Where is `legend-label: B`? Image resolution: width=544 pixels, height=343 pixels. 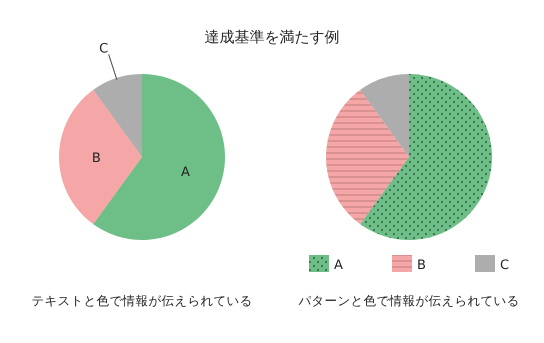 legend-label: B is located at coordinates (421, 265).